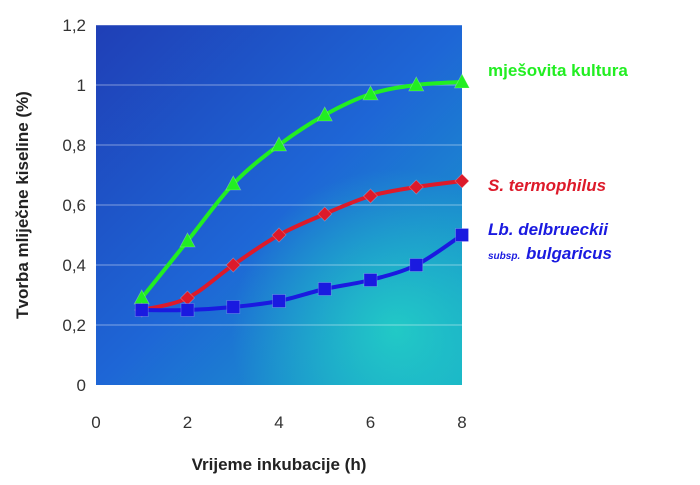 Image resolution: width=700 pixels, height=485 pixels. I want to click on y-tick-label: 0,4, so click(74, 265).